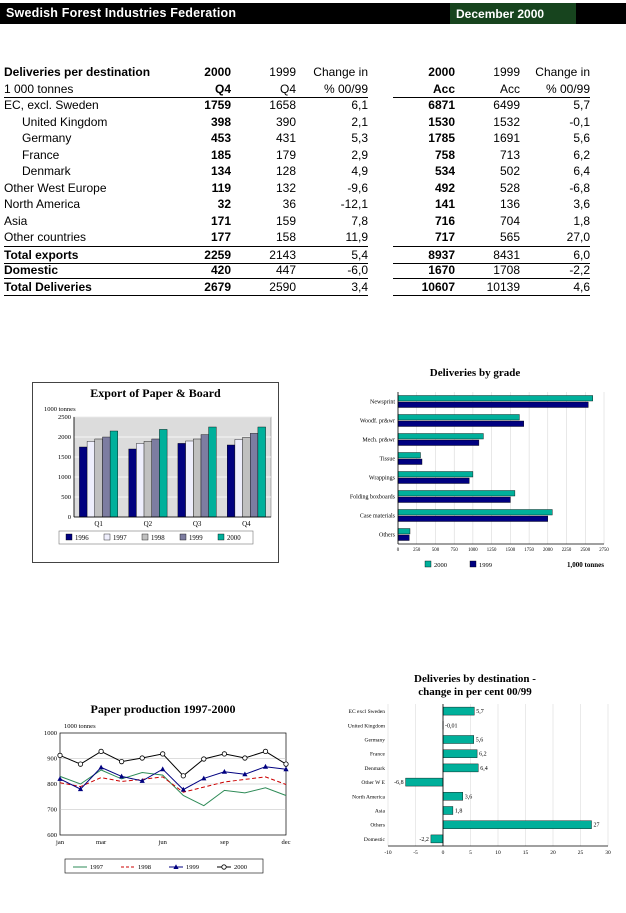 The width and height of the screenshot is (626, 913). What do you see at coordinates (487, 287) in the screenshot?
I see `row-value: 10139` at bounding box center [487, 287].